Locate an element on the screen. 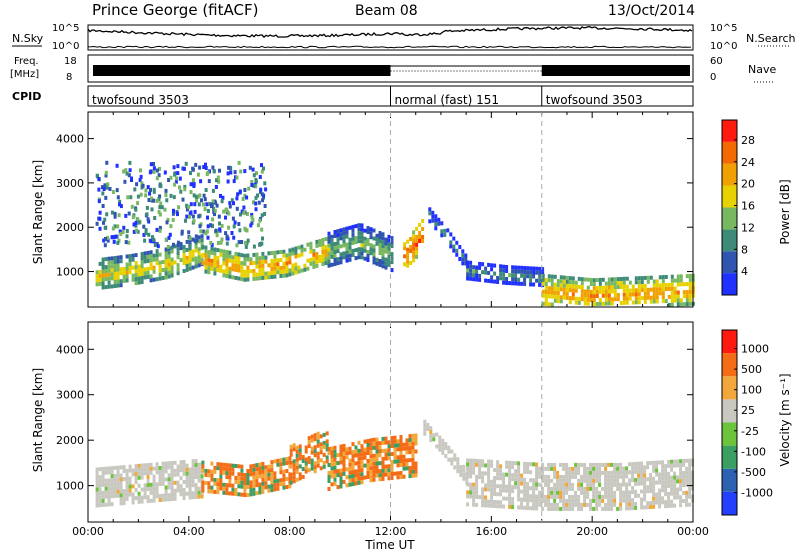  nsky-tick-top: 10^5 is located at coordinates (65, 28).